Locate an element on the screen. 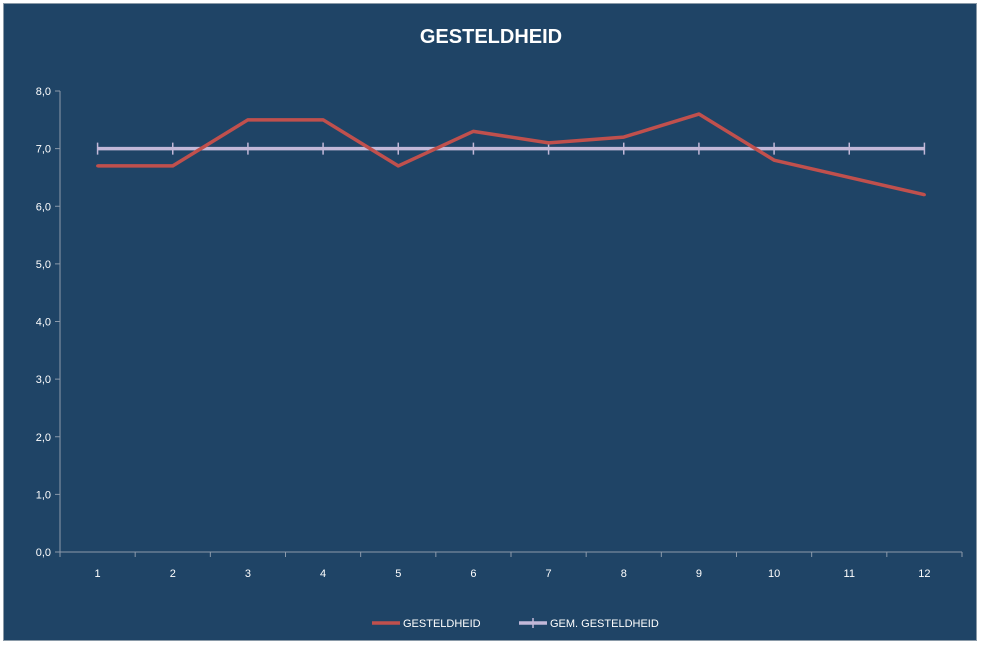  x-tick-label: 6 is located at coordinates (473, 574).